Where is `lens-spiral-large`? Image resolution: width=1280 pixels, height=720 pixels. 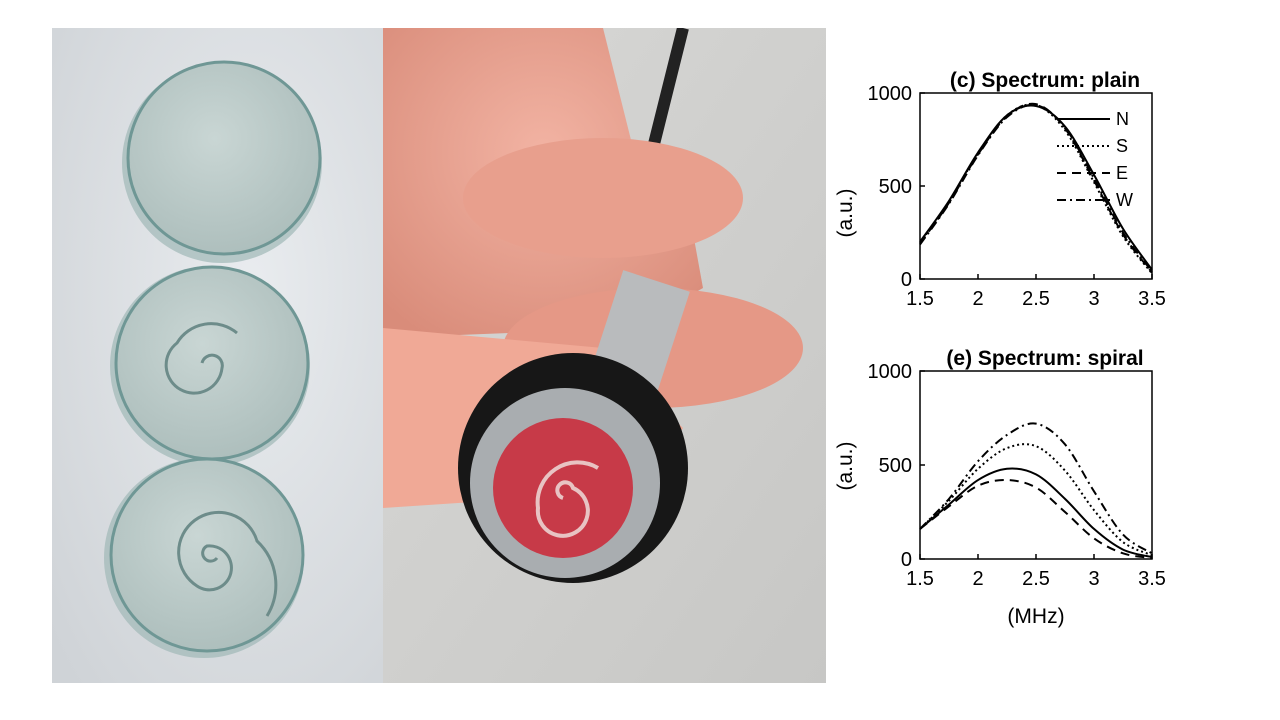
lens-spiral-large is located at coordinates (204, 557).